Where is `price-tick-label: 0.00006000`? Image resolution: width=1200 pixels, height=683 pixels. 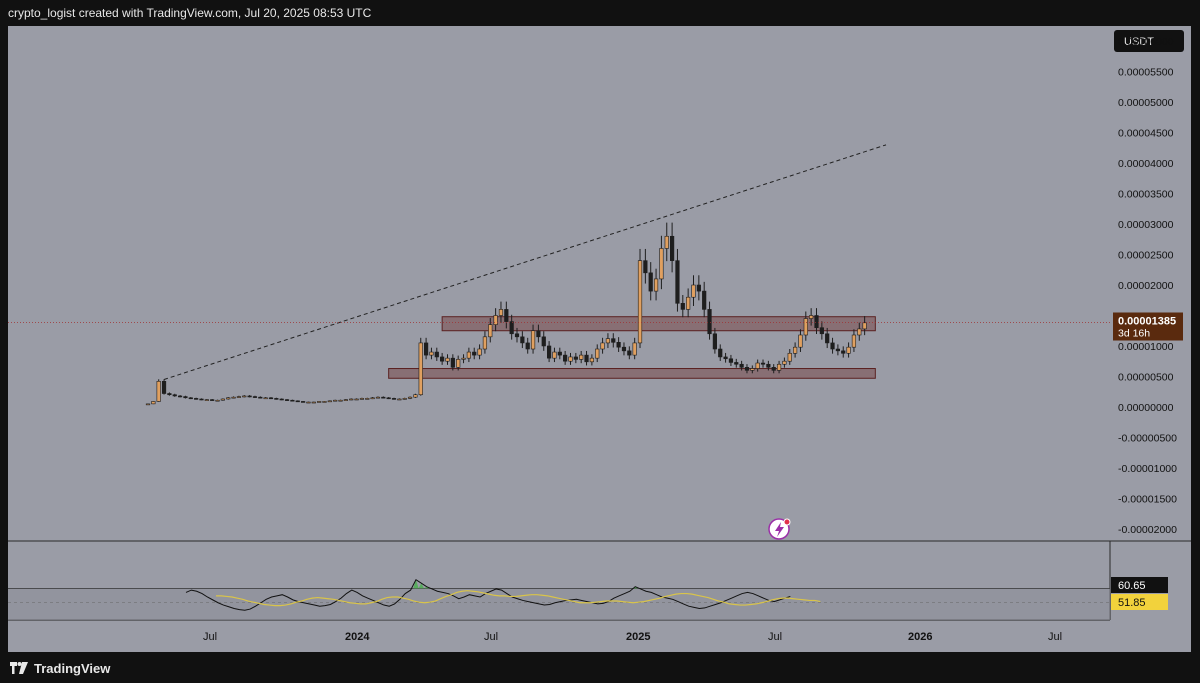
price-tick-label: 0.00006000 is located at coordinates (1146, 42).